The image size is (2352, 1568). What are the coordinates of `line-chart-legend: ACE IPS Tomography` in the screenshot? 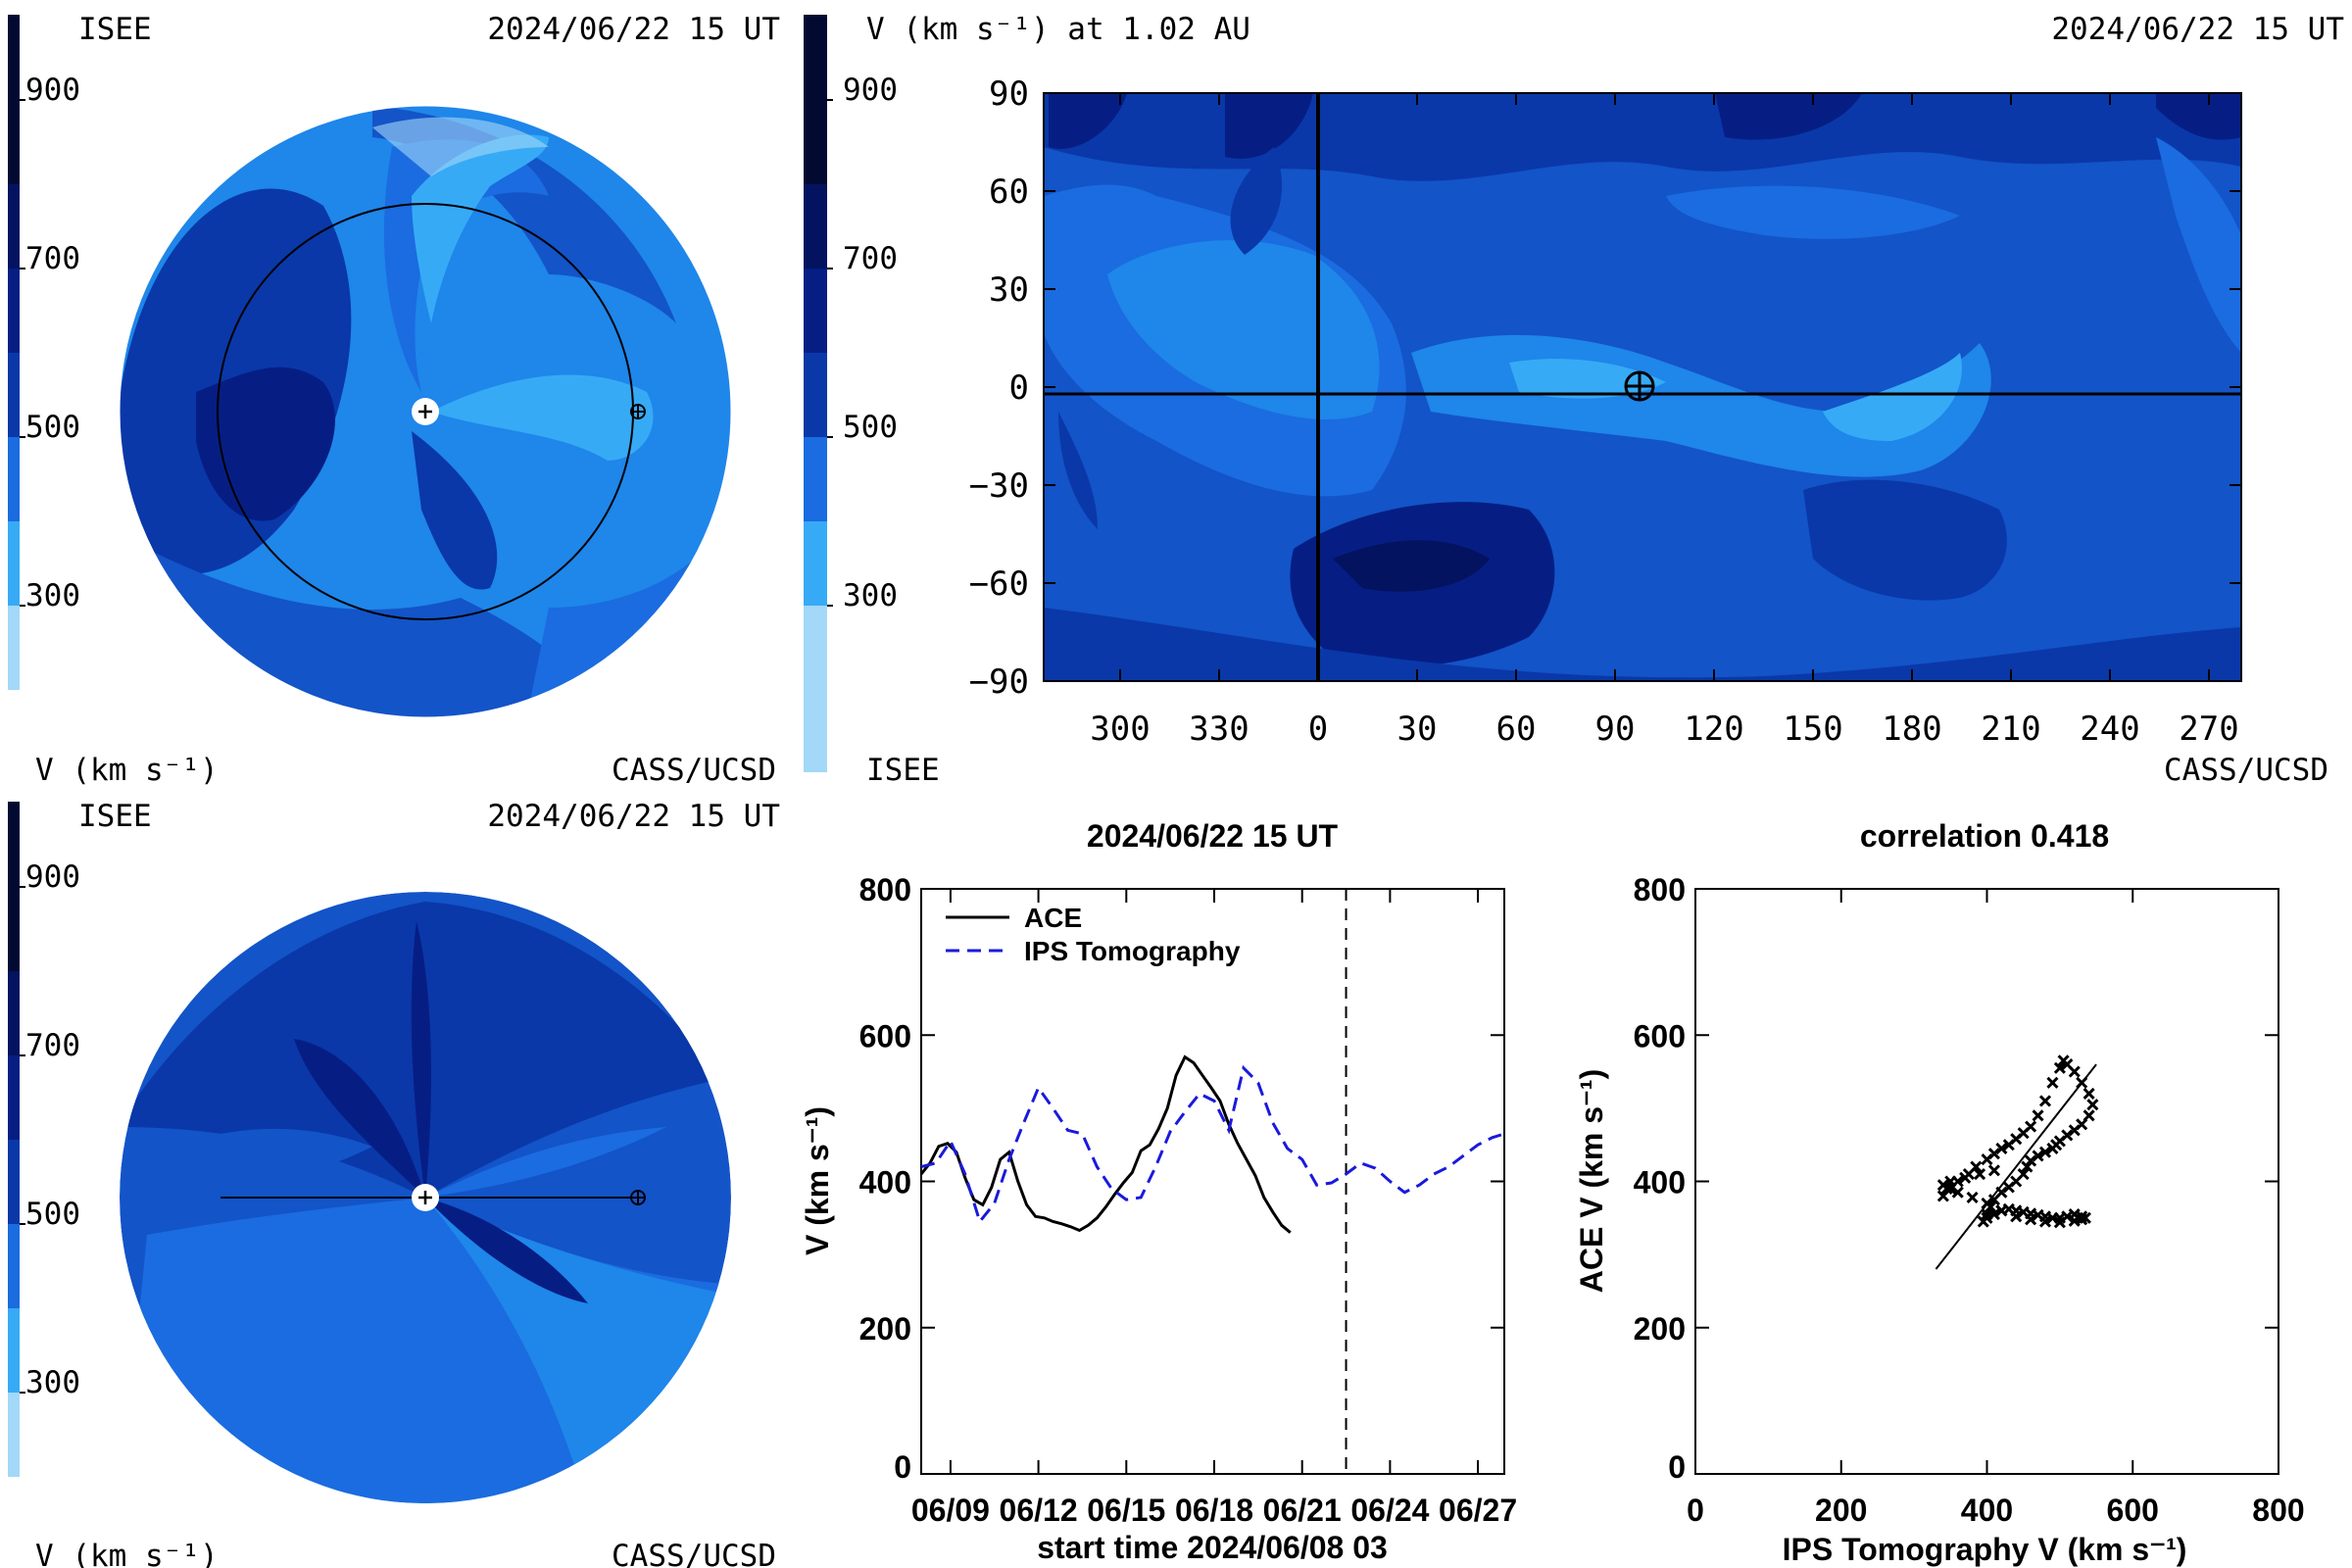 It's located at (1093, 934).